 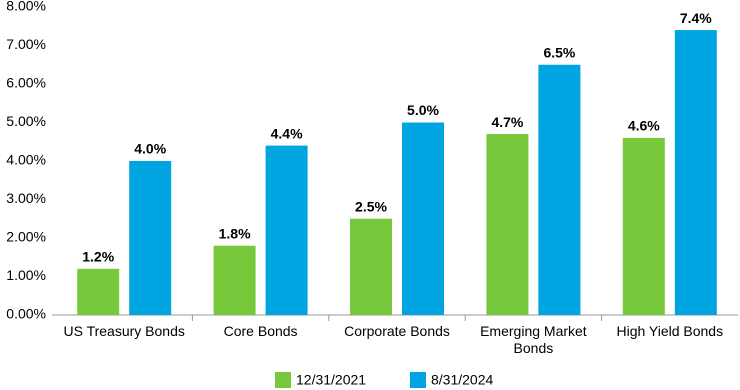 What do you see at coordinates (124, 331) in the screenshot?
I see `x-tick-label: US Treasury Bonds` at bounding box center [124, 331].